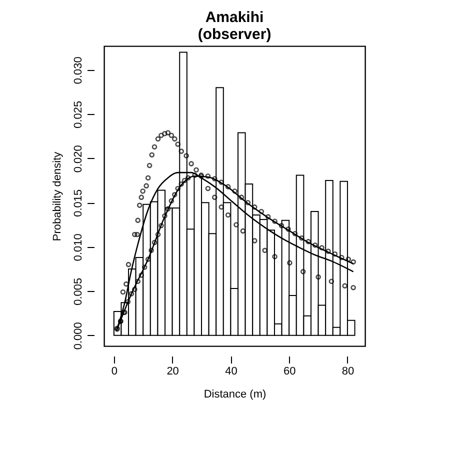 This screenshot has width=474, height=474. Describe the element at coordinates (235, 26) in the screenshot. I see `chart-title: Amakihi (observer)` at that location.